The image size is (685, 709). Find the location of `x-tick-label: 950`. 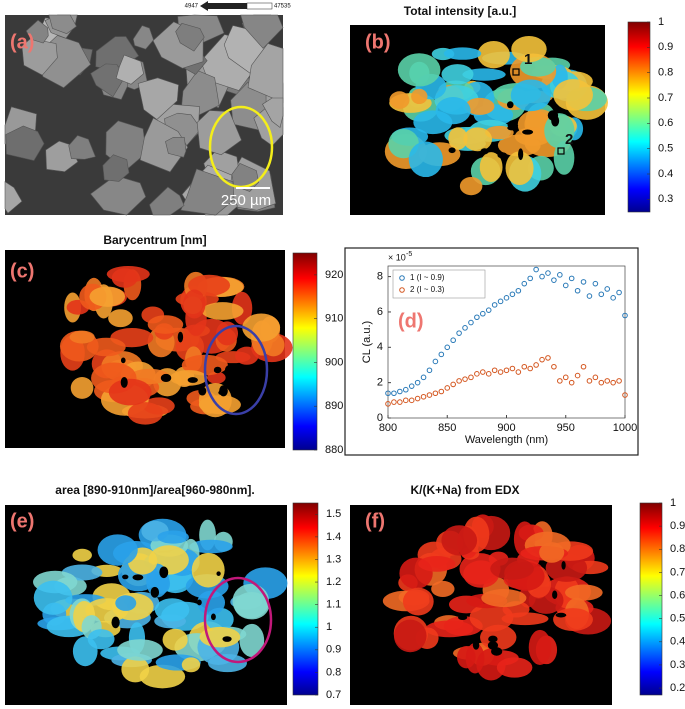

x-tick-label: 950 is located at coordinates (566, 428).